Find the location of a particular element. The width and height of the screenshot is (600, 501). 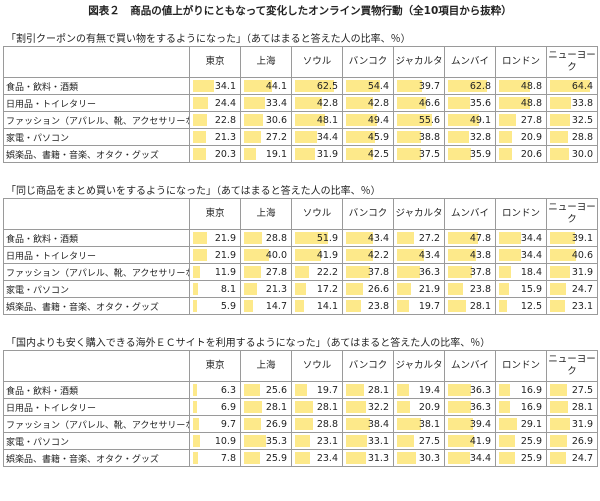

value-text: 42.8 is located at coordinates (378, 103).